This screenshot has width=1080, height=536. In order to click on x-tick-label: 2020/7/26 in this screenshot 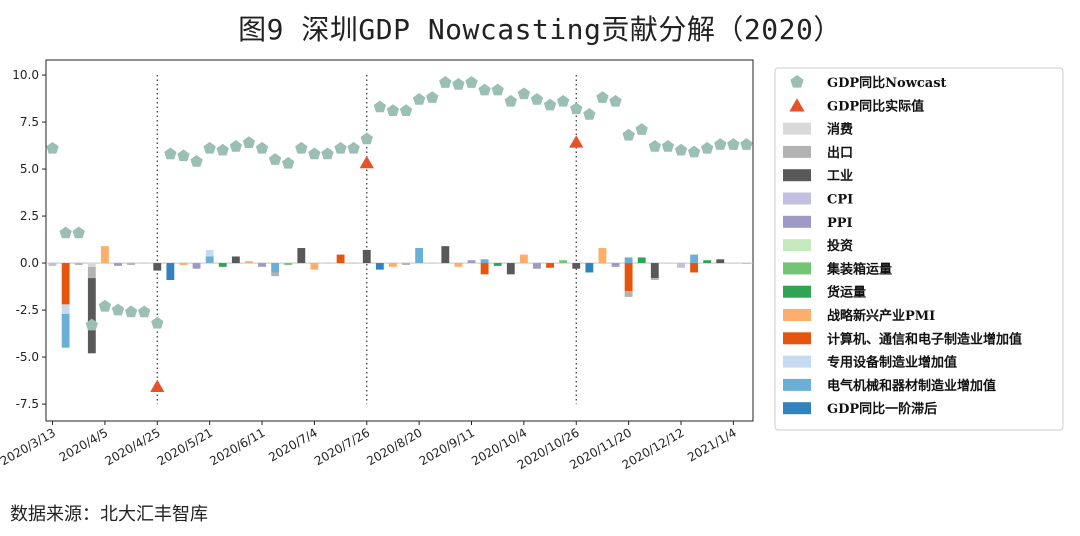, I will do `click(342, 446)`.